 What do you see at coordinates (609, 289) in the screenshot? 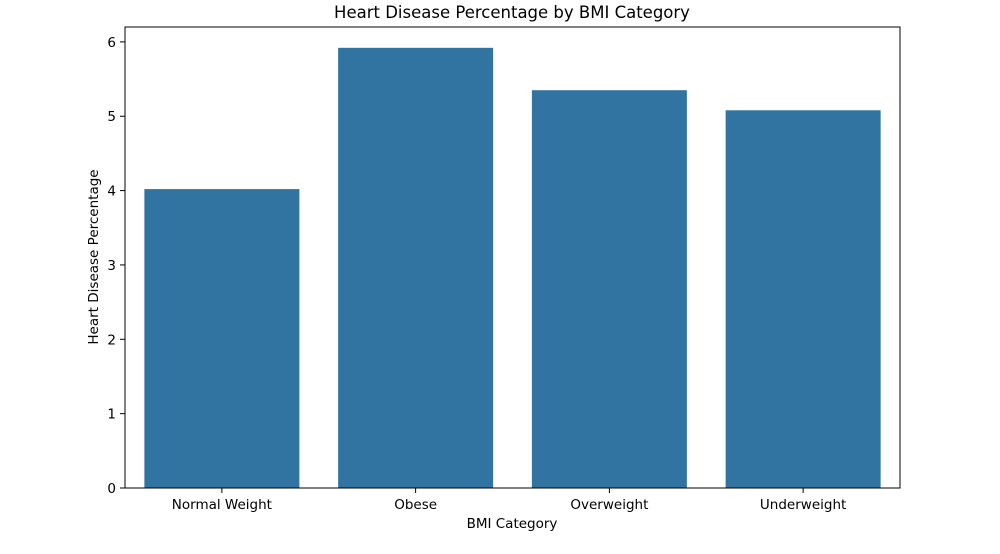
I see `bar-overweight` at bounding box center [609, 289].